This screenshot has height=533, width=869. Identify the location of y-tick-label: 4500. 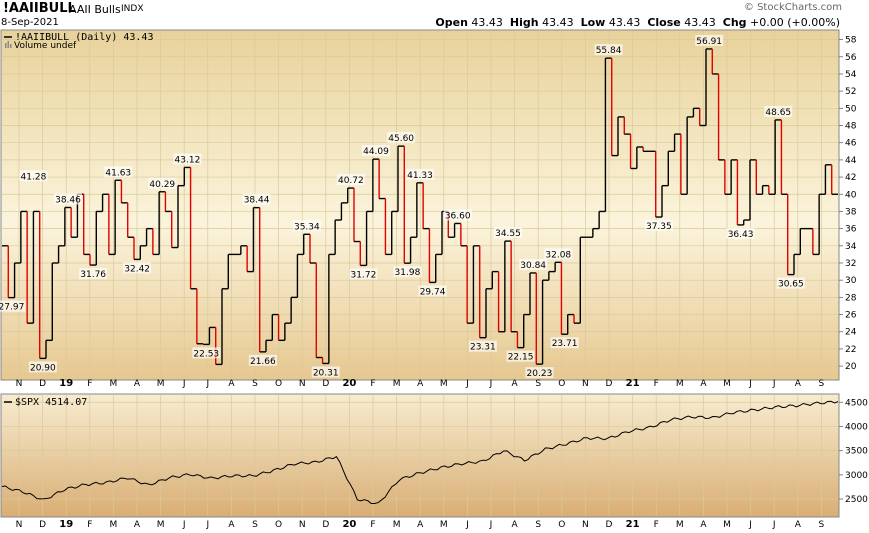
(856, 403).